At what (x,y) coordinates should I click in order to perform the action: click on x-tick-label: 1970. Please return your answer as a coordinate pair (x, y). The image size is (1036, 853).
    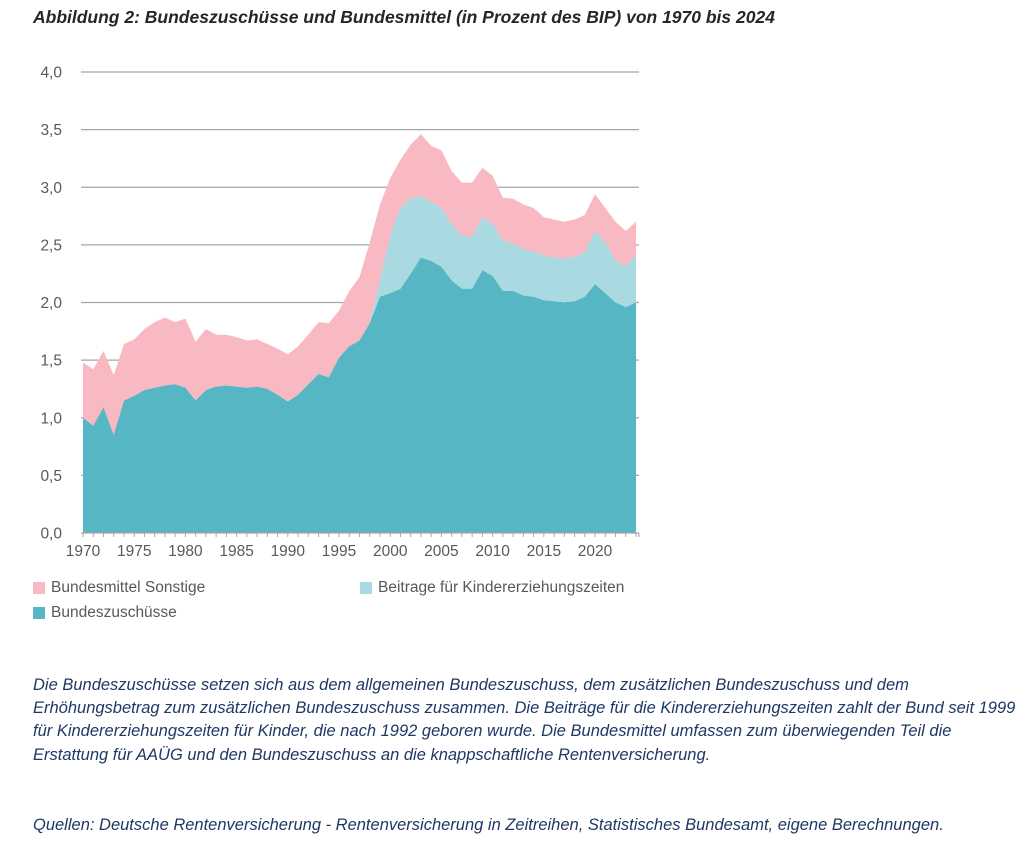
    Looking at the image, I should click on (83, 551).